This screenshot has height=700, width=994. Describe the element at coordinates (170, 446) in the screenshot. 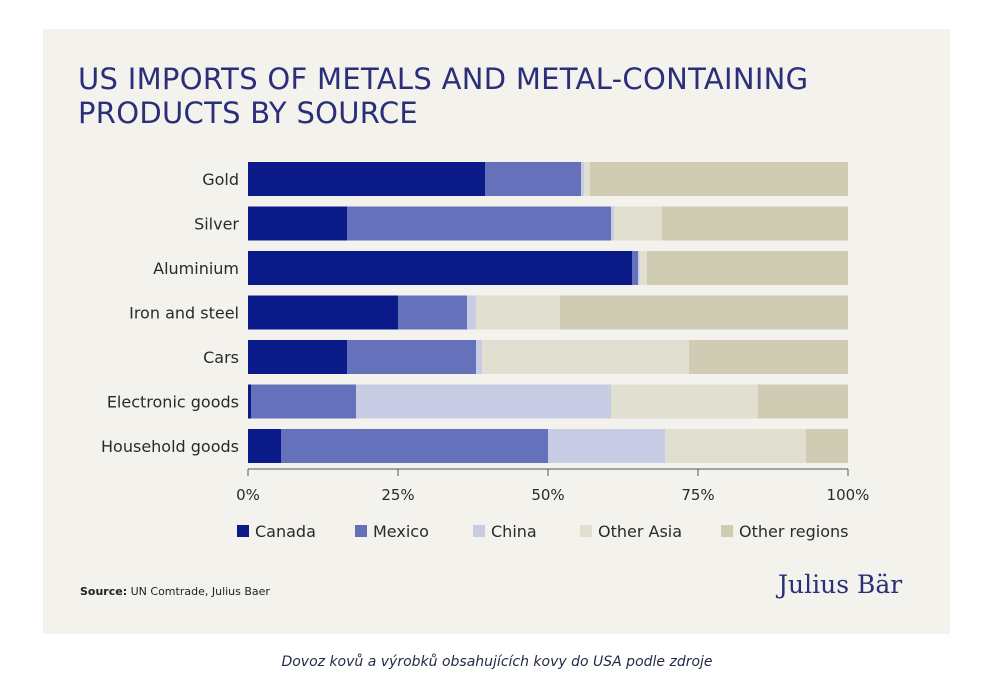

I see `category-label: Household goods` at that location.